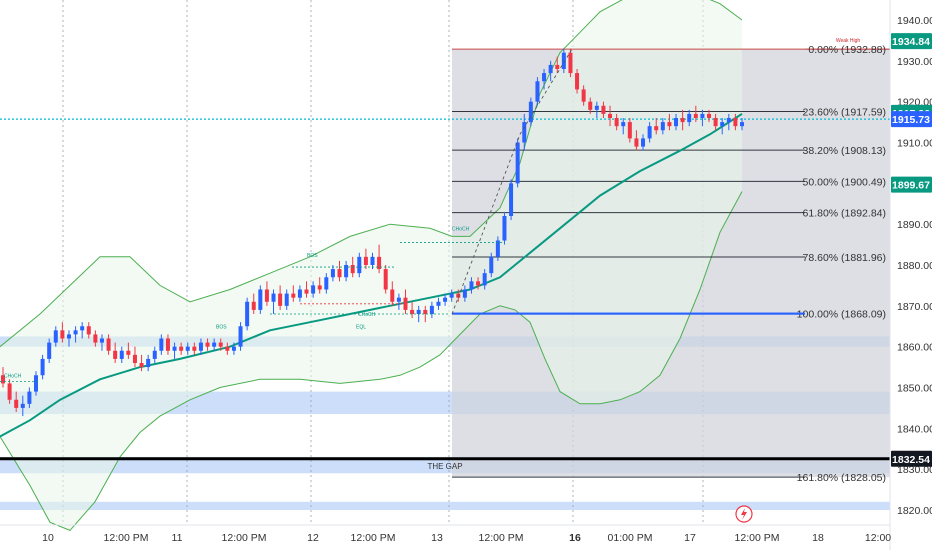 This screenshot has height=550, width=932. I want to click on time-tick-label: 17, so click(690, 538).